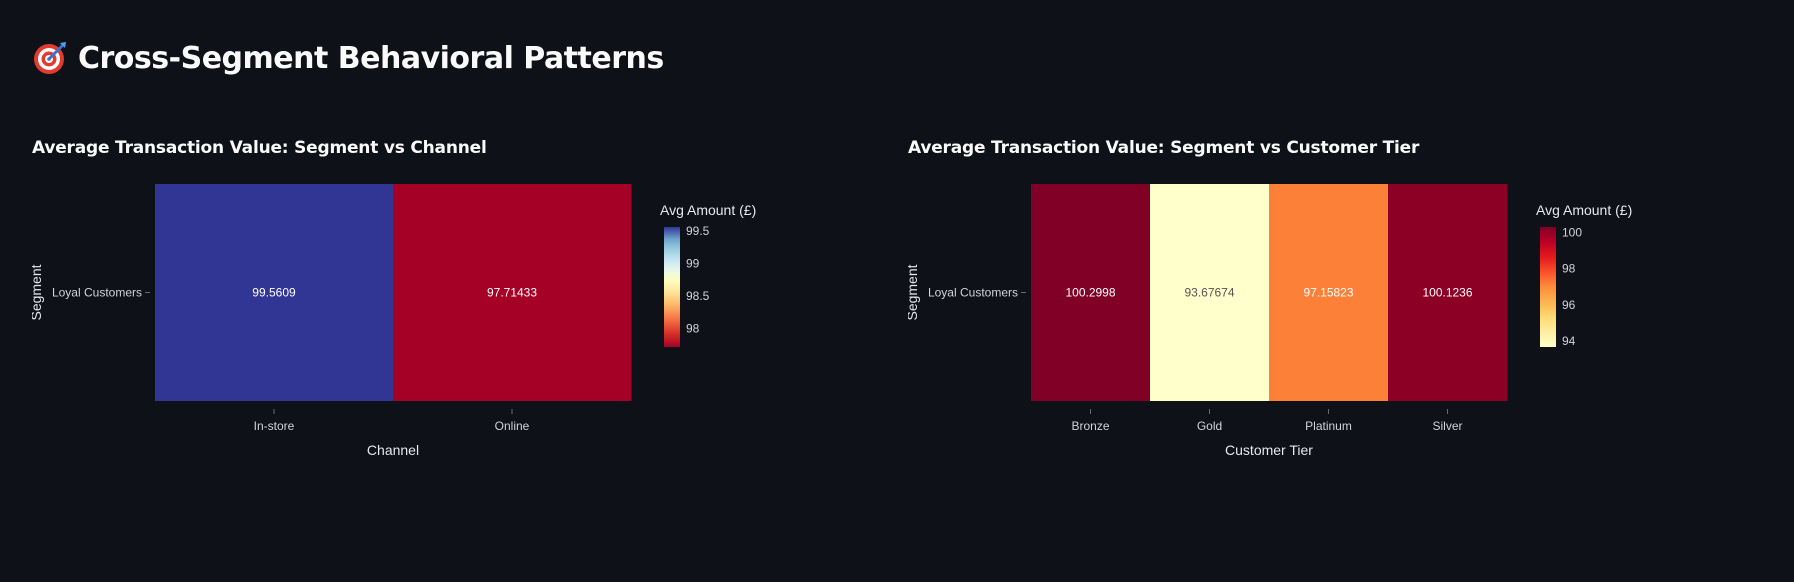  What do you see at coordinates (50, 58) in the screenshot?
I see `target-icon` at bounding box center [50, 58].